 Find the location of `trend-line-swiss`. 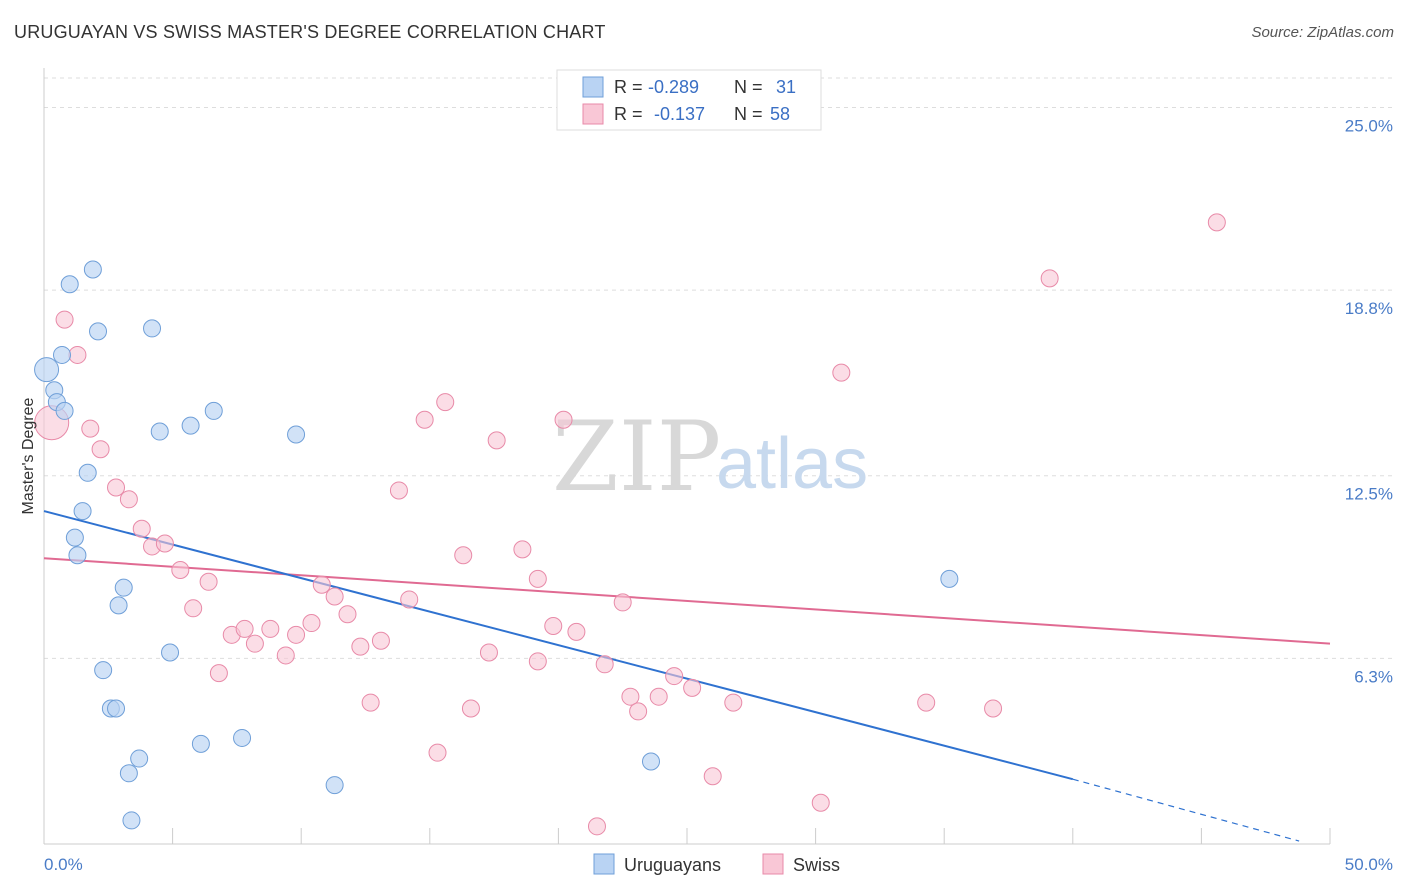

trend-line-swiss is located at coordinates (687, 601).